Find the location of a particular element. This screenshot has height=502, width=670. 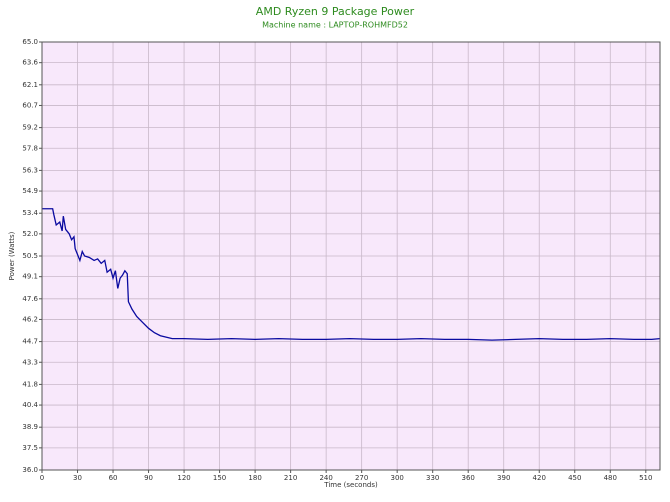

x-tick-label: 120 is located at coordinates (183, 478).